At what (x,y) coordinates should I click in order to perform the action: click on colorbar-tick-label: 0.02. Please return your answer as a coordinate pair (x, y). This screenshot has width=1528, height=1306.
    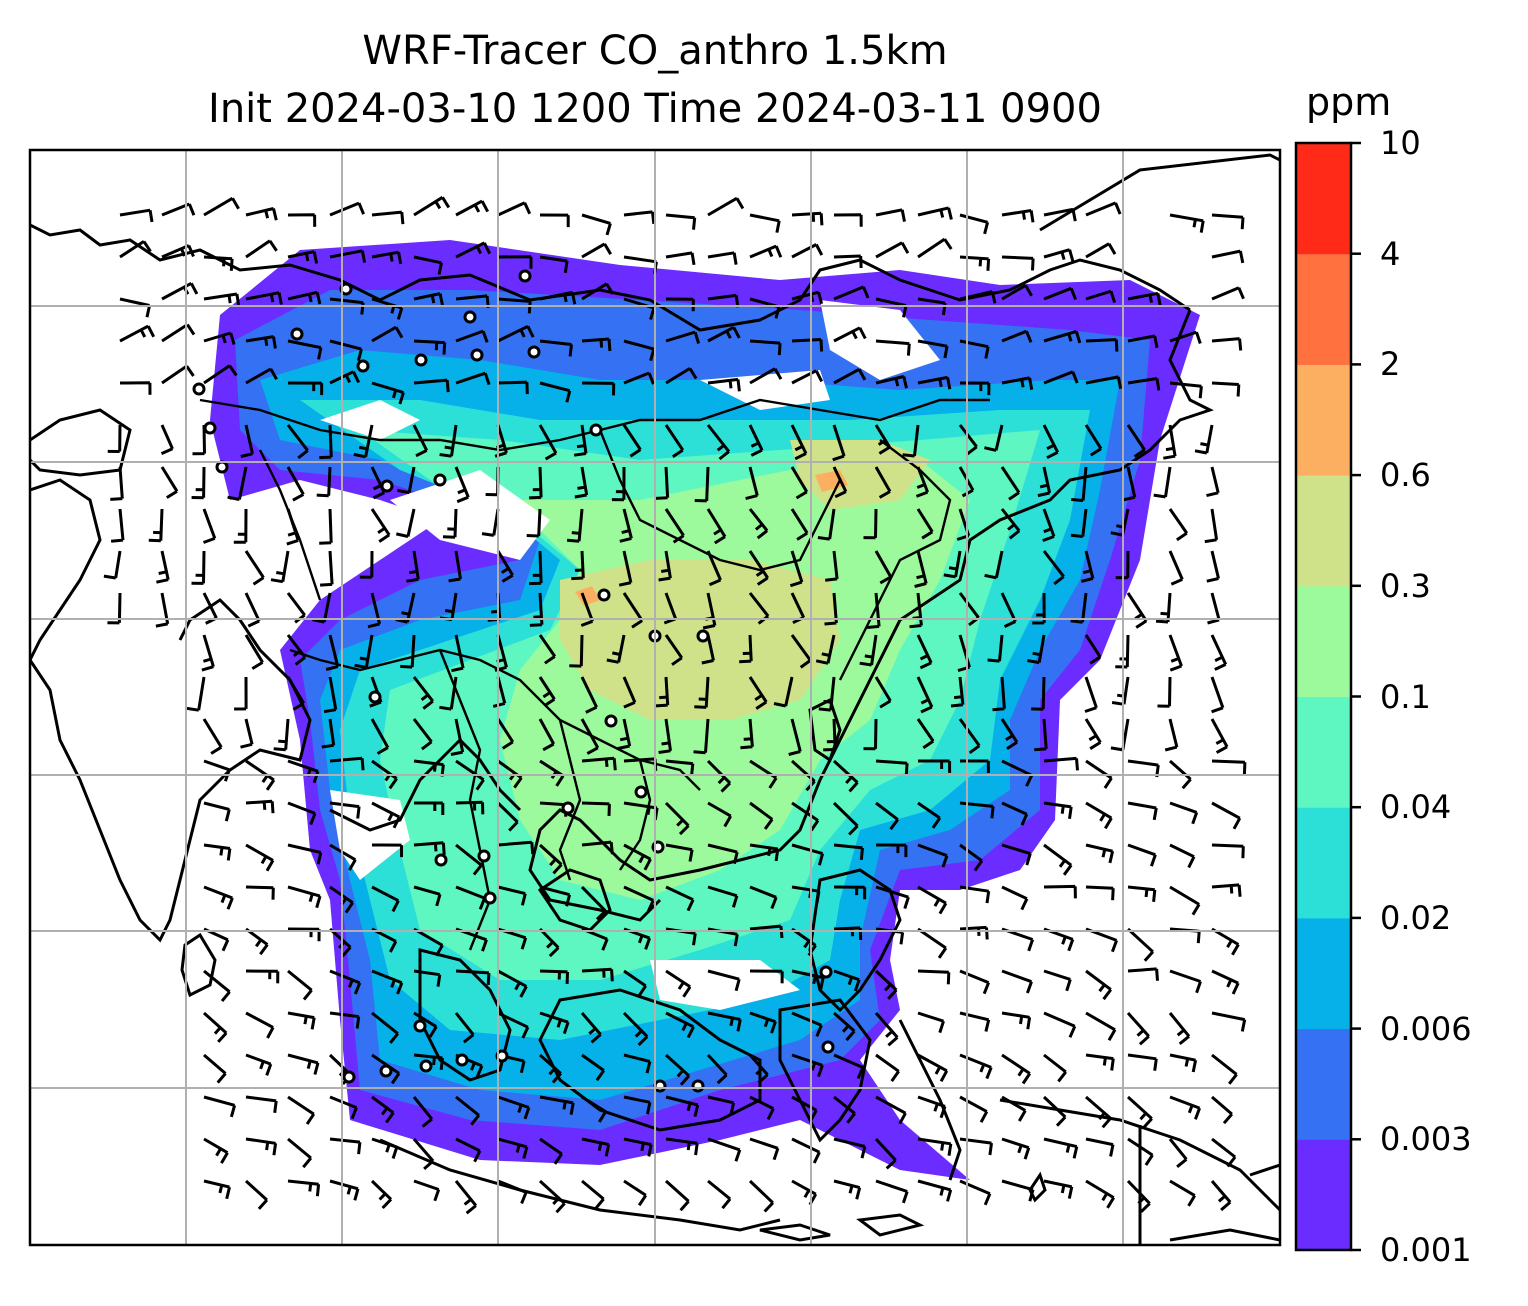
    Looking at the image, I should click on (1416, 917).